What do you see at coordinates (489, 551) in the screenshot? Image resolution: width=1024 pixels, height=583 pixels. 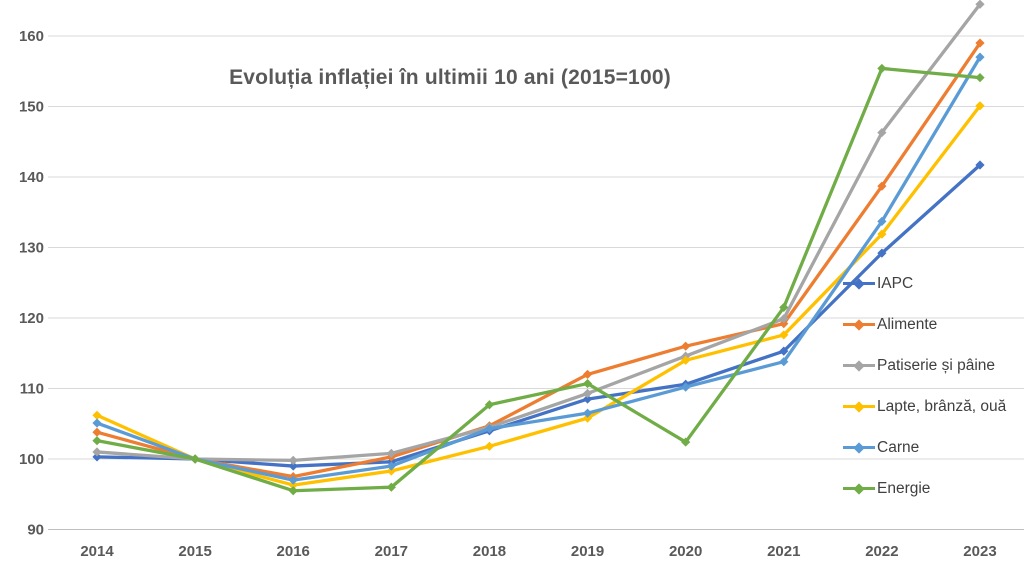 I see `x-tick-label: 2018` at bounding box center [489, 551].